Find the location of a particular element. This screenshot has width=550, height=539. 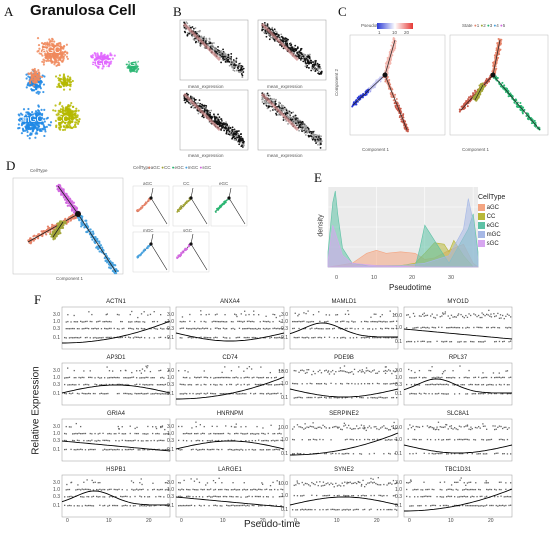

gene-title-serpine2: SERPINE2 is located at coordinates (344, 414).